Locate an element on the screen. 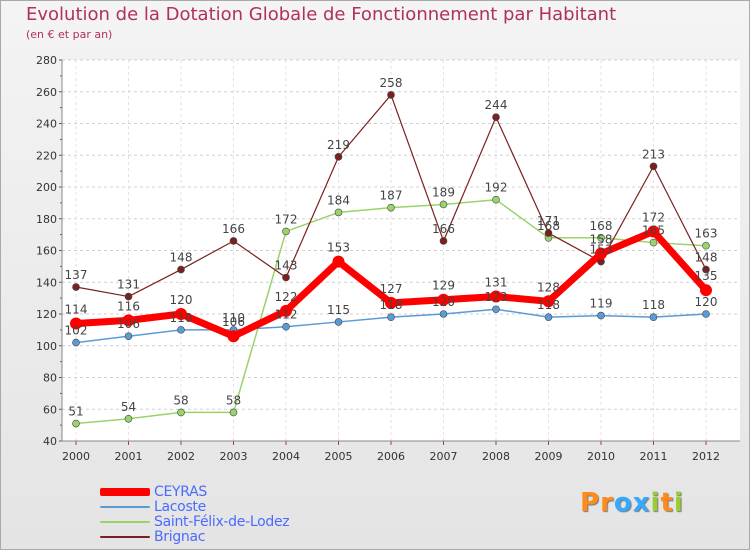 The image size is (750, 550). x-tick-label: 2009 is located at coordinates (549, 456).